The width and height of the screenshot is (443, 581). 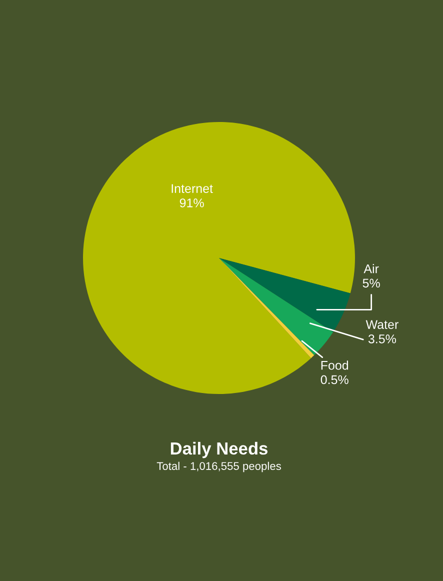 I want to click on slice-label: Food, so click(x=334, y=365).